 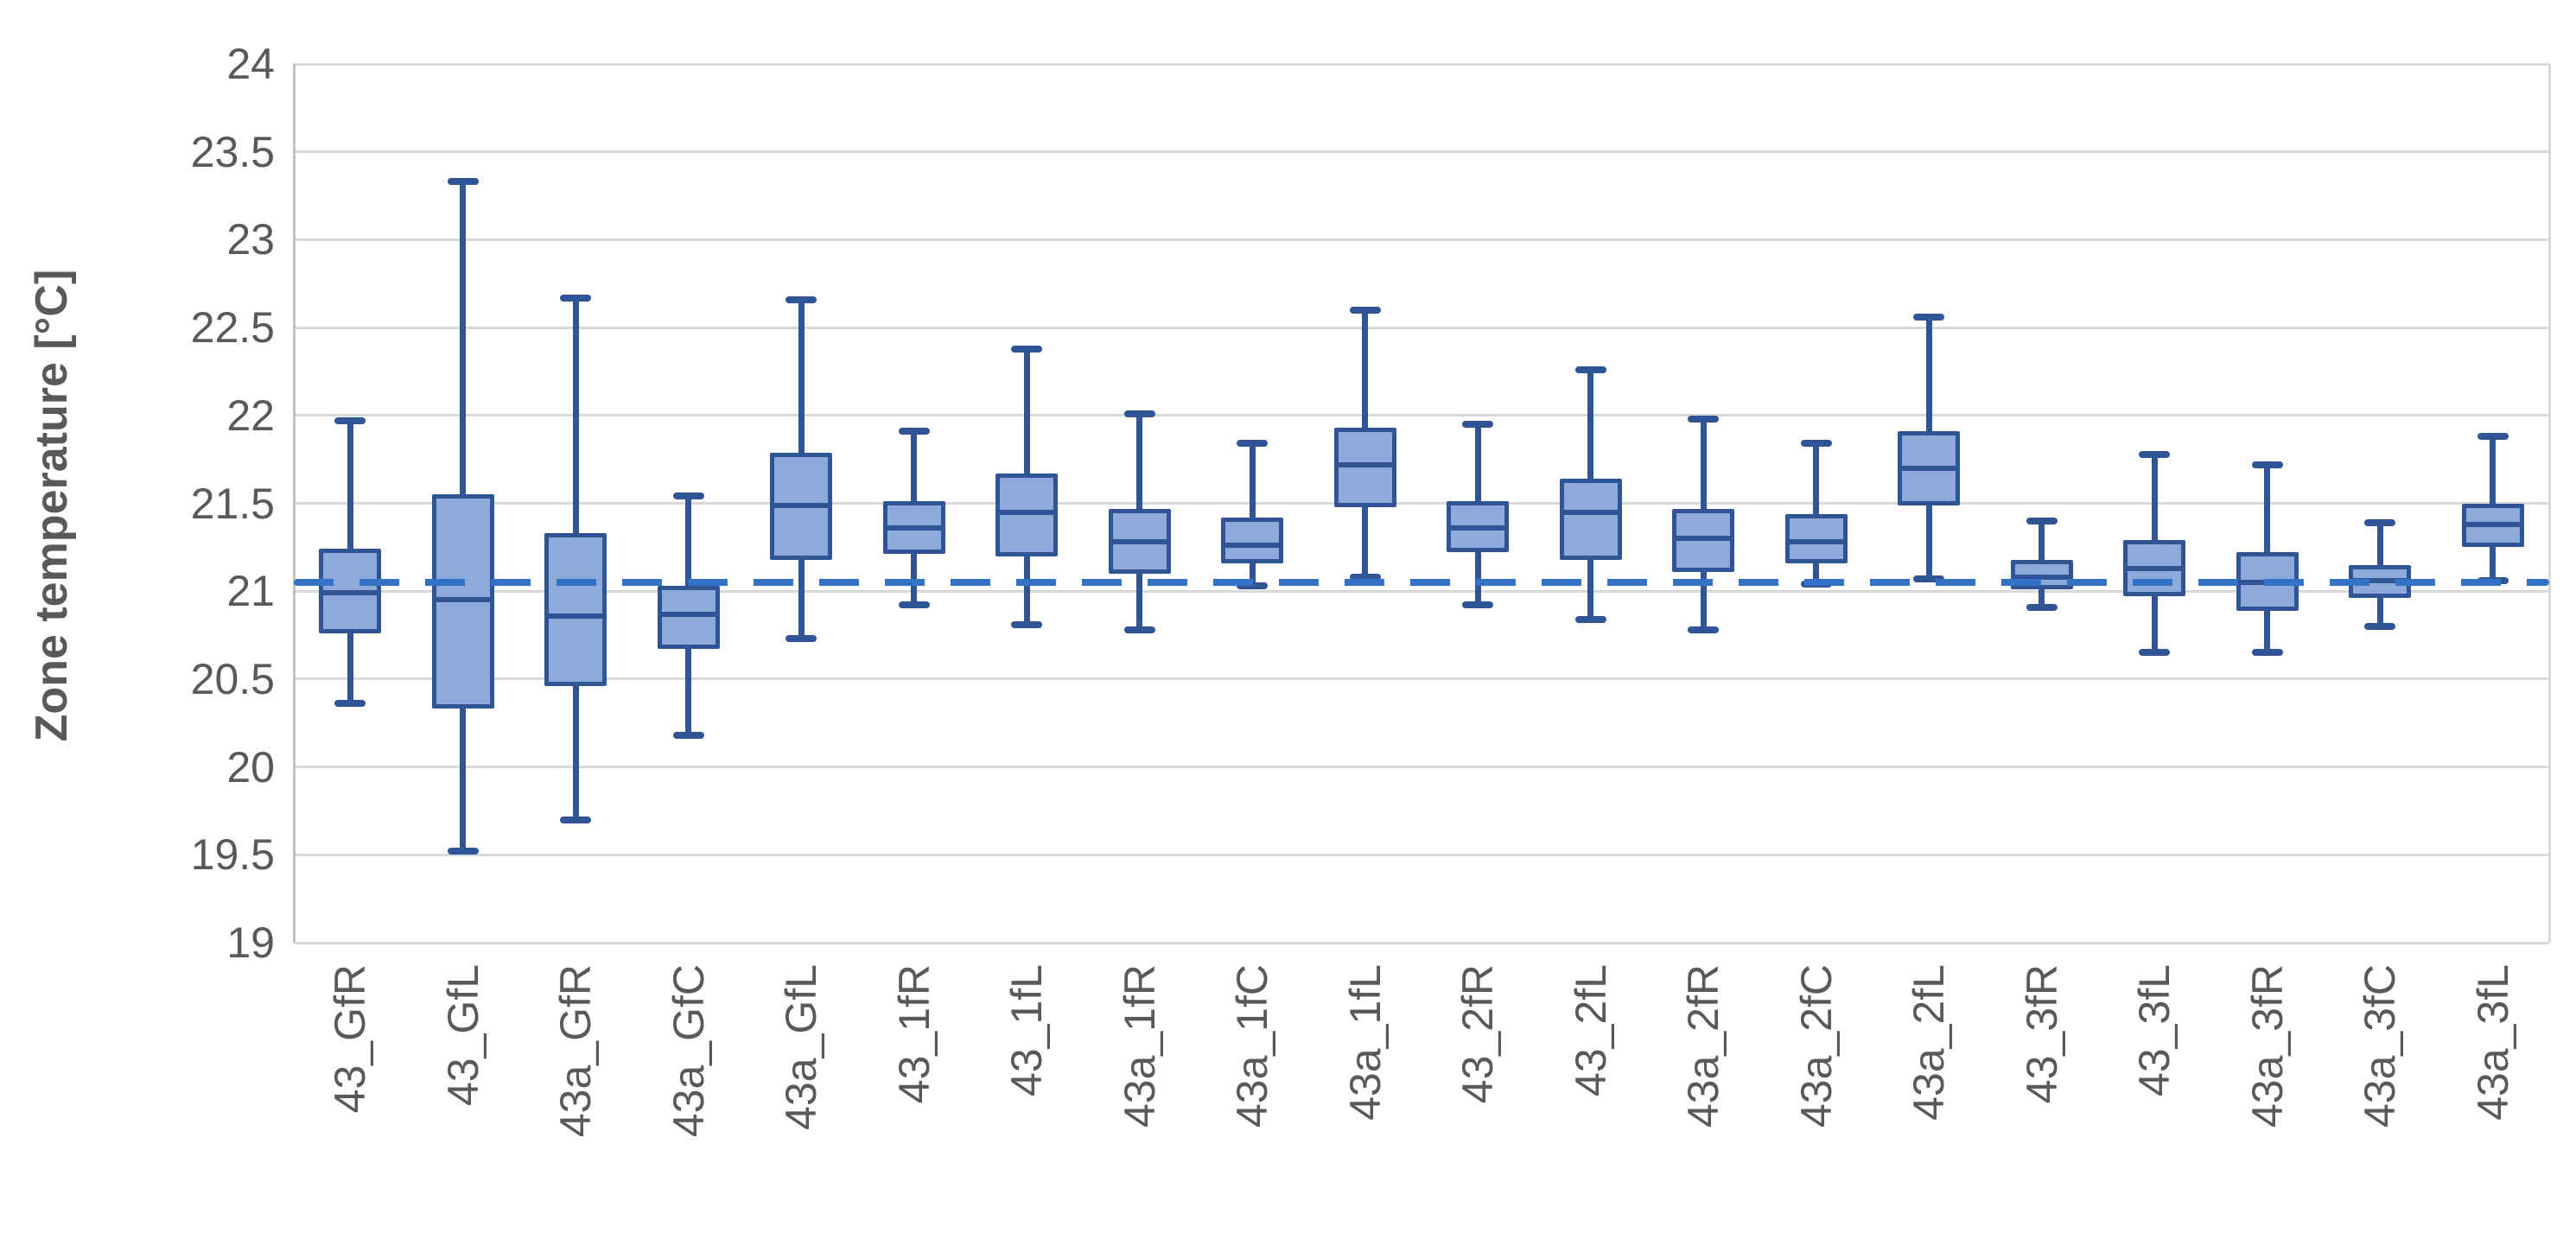 What do you see at coordinates (1816, 1098) in the screenshot?
I see `x-tick-label-holder: 43a_2fC` at bounding box center [1816, 1098].